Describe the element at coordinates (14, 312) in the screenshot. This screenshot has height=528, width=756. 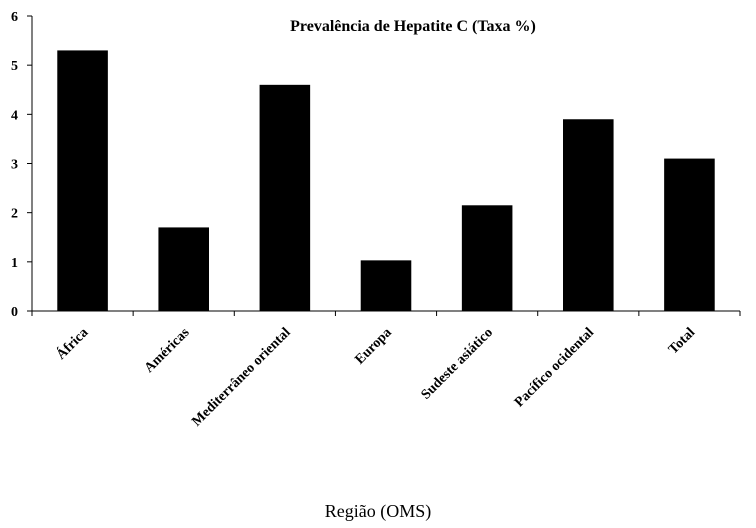
I see `y-tick-label: 0` at that location.